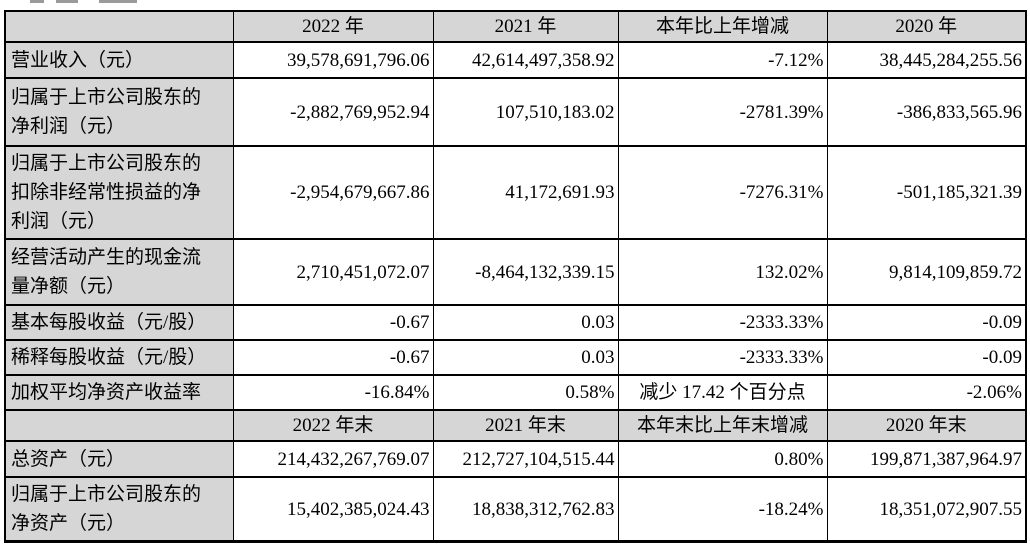 Image resolution: width=1030 pixels, height=548 pixels. Describe the element at coordinates (525, 272) in the screenshot. I see `value-2021: -8,464,132,339.15` at that location.